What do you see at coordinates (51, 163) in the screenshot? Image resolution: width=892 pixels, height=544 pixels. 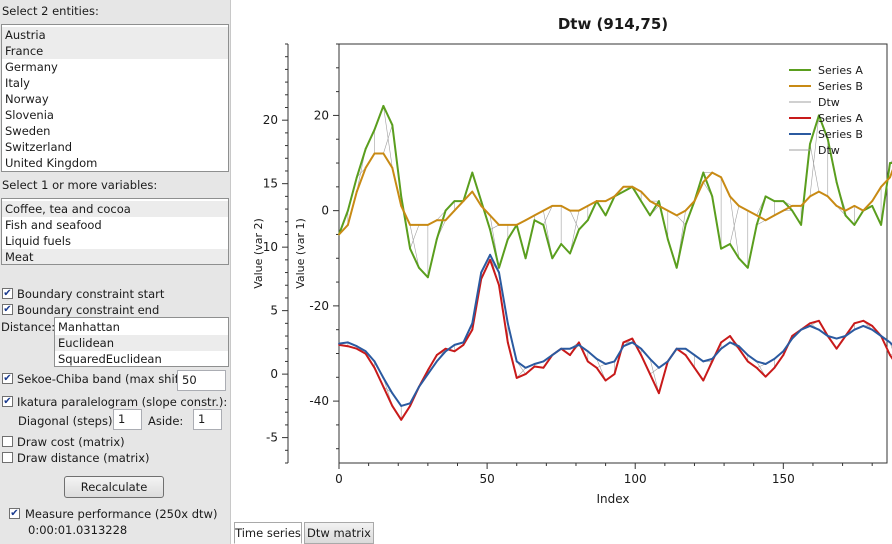 I see `entity-list-item: United Kingdom` at bounding box center [51, 163].